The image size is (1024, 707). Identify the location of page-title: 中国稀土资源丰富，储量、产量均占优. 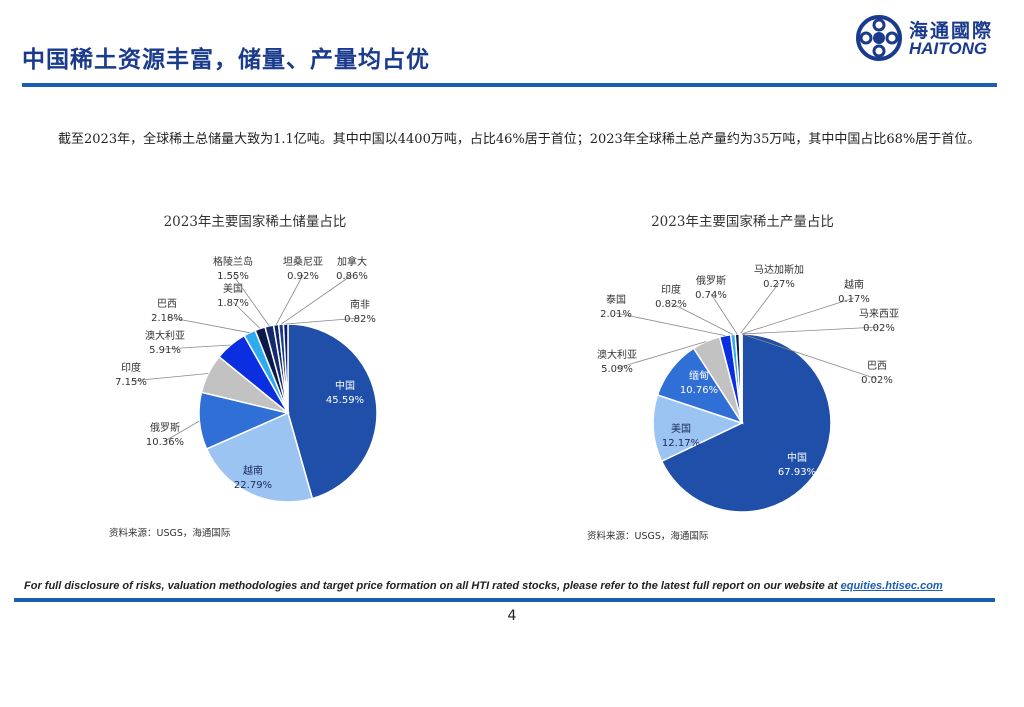
(226, 59).